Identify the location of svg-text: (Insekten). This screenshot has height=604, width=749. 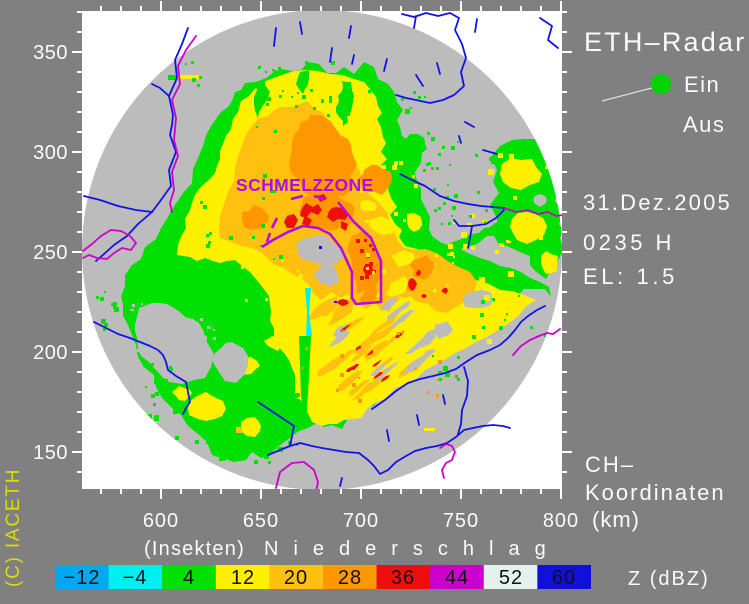
(194, 549).